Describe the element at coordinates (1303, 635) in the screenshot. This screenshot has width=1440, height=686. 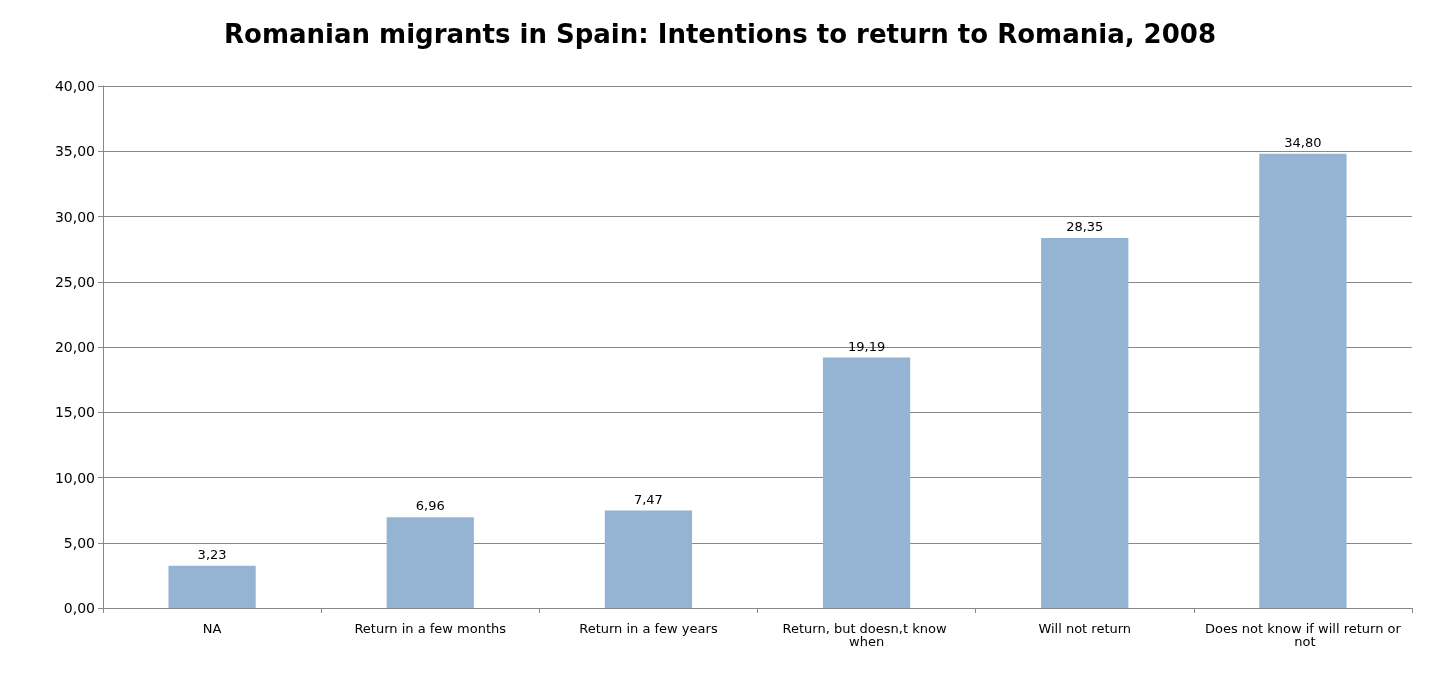
I see `x-tick-label: Does not know if will return or not` at that location.